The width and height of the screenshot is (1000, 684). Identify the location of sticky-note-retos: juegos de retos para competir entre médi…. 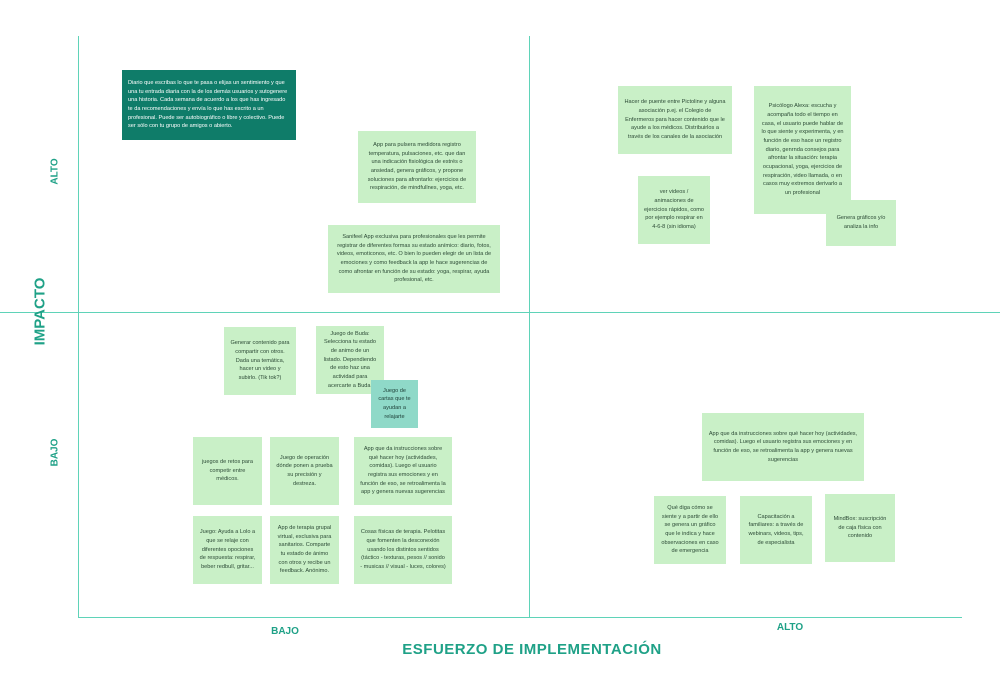
(227, 471).